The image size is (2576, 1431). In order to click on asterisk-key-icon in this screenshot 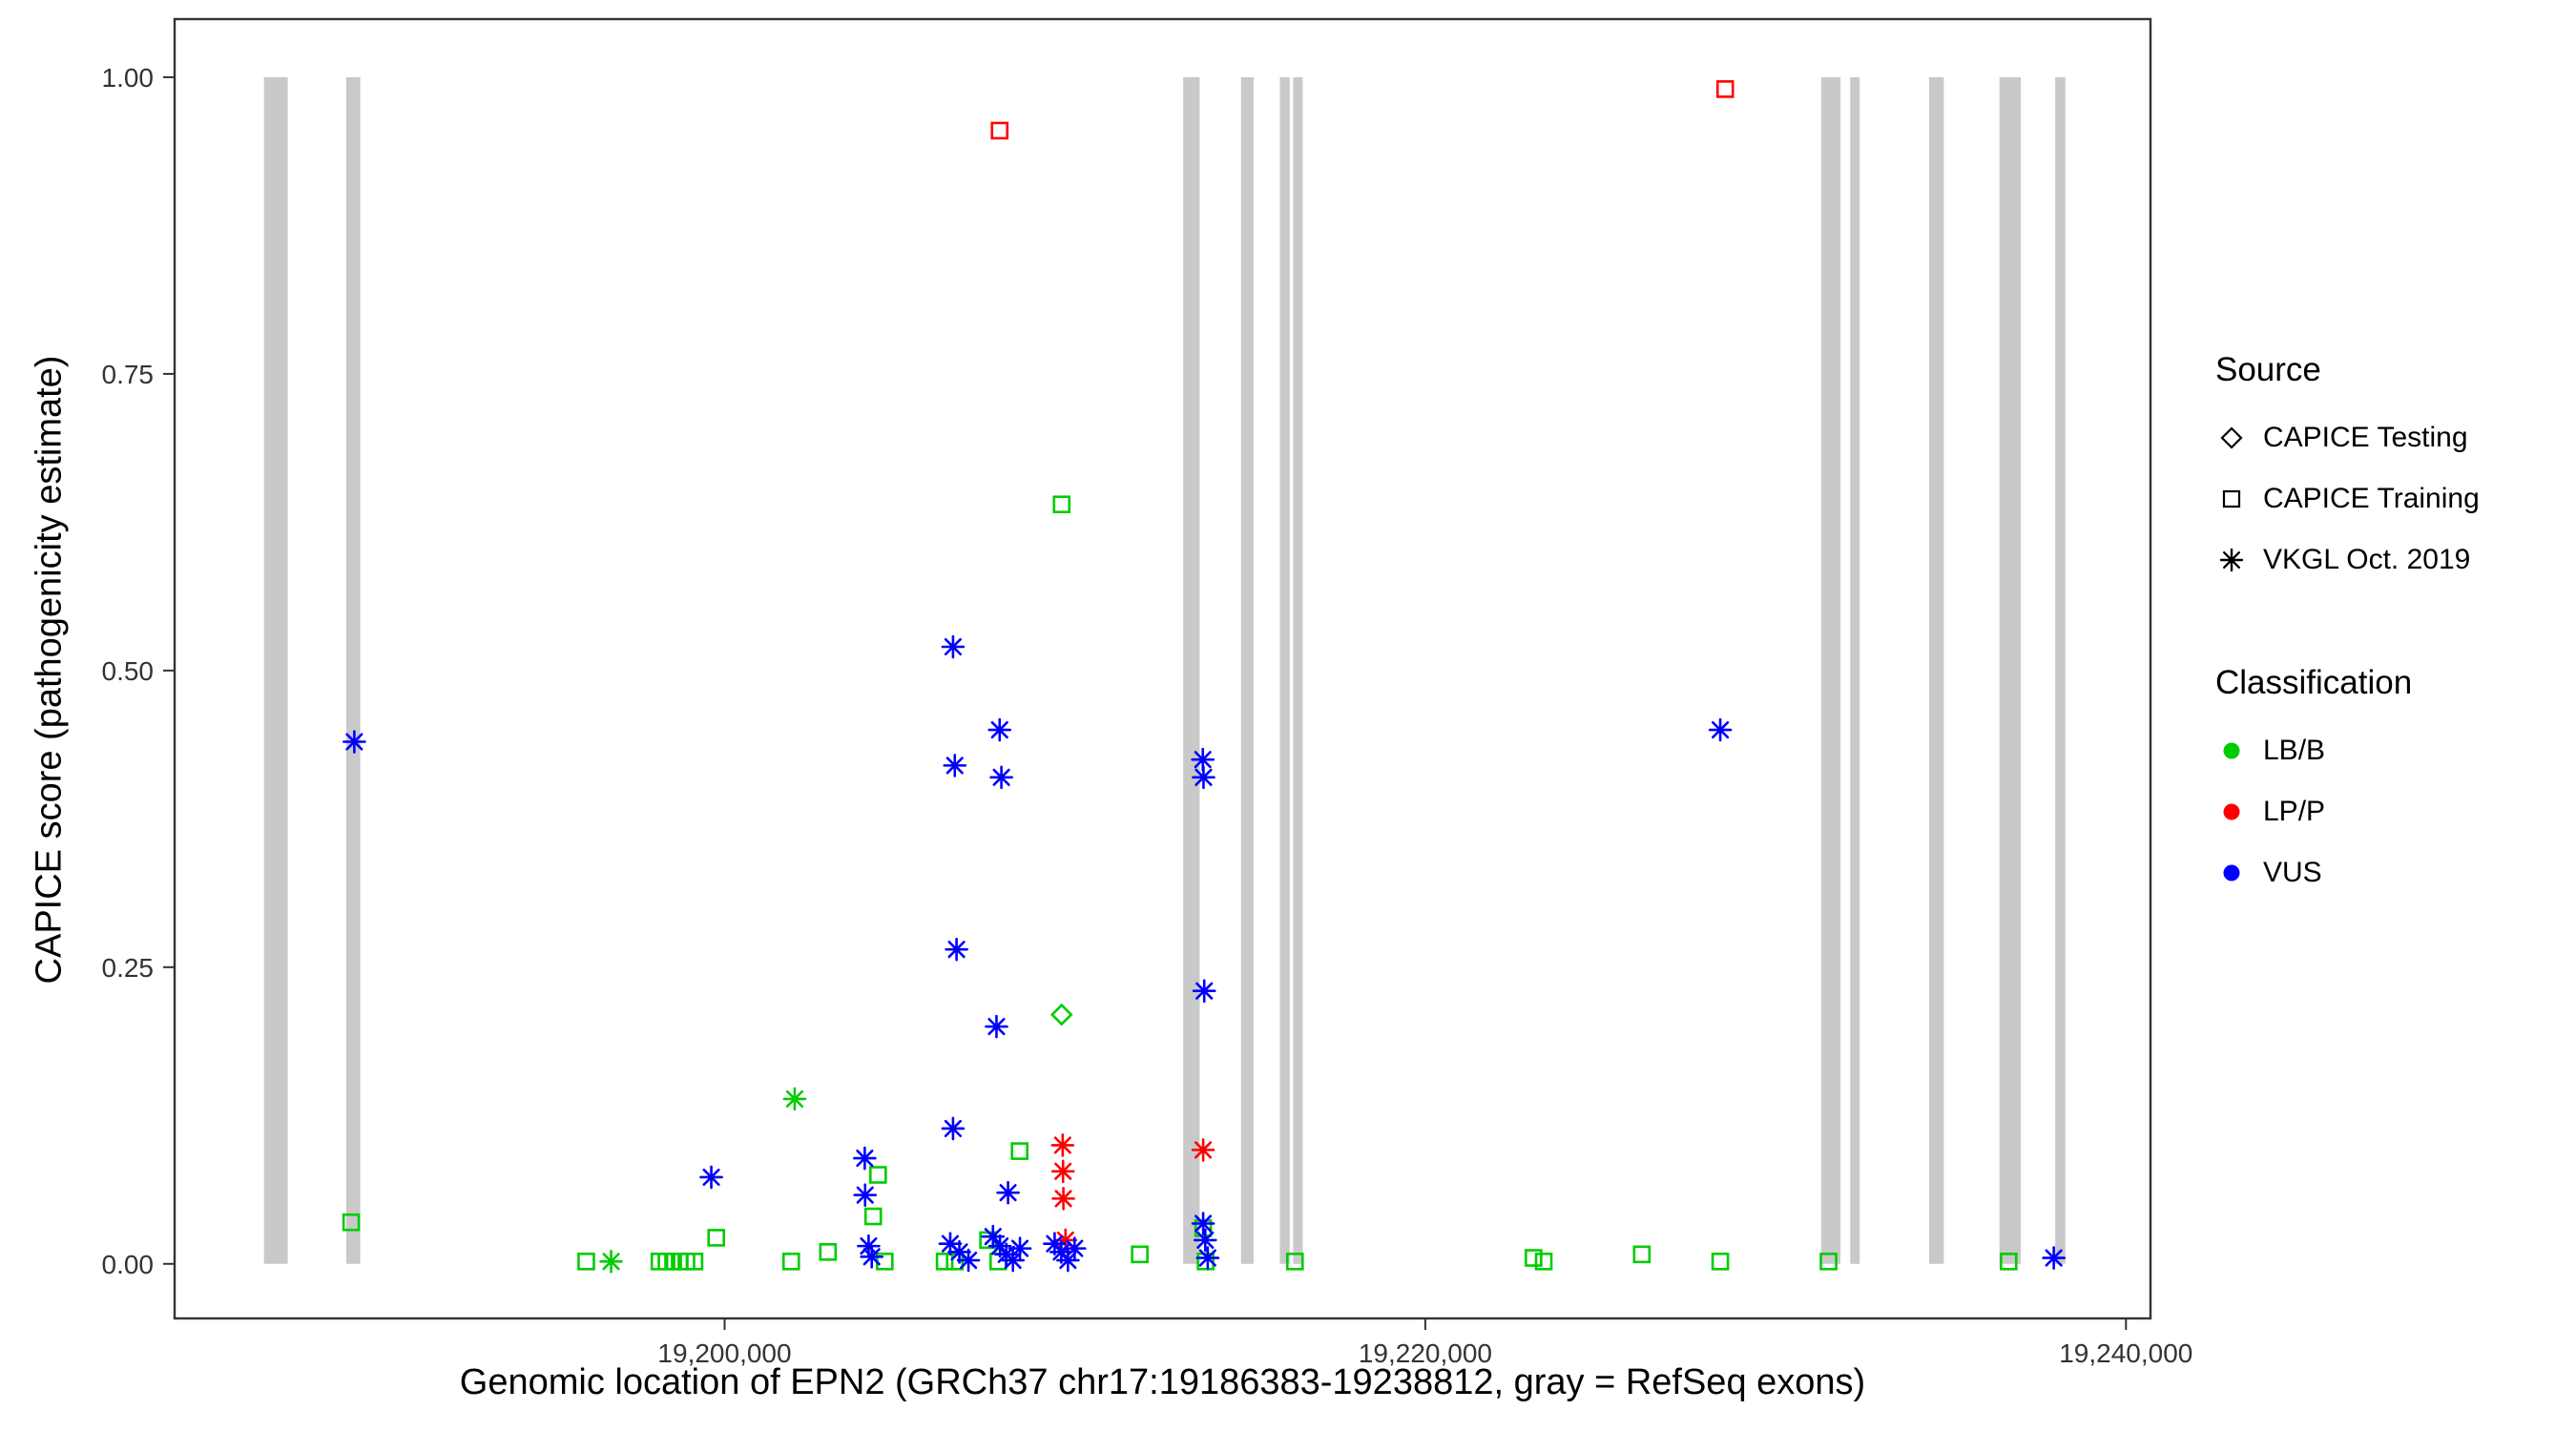, I will do `click(2231, 560)`.